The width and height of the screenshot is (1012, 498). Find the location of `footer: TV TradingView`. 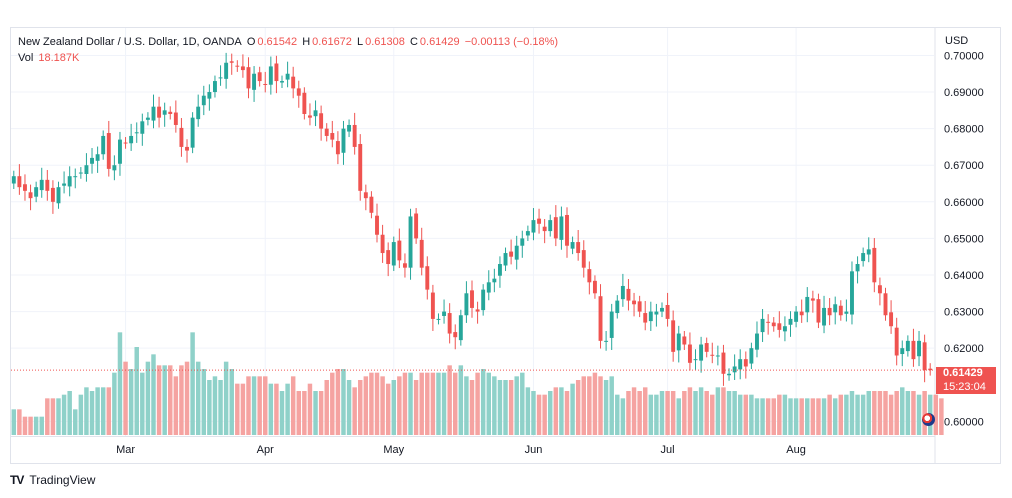

footer: TV TradingView is located at coordinates (52, 480).